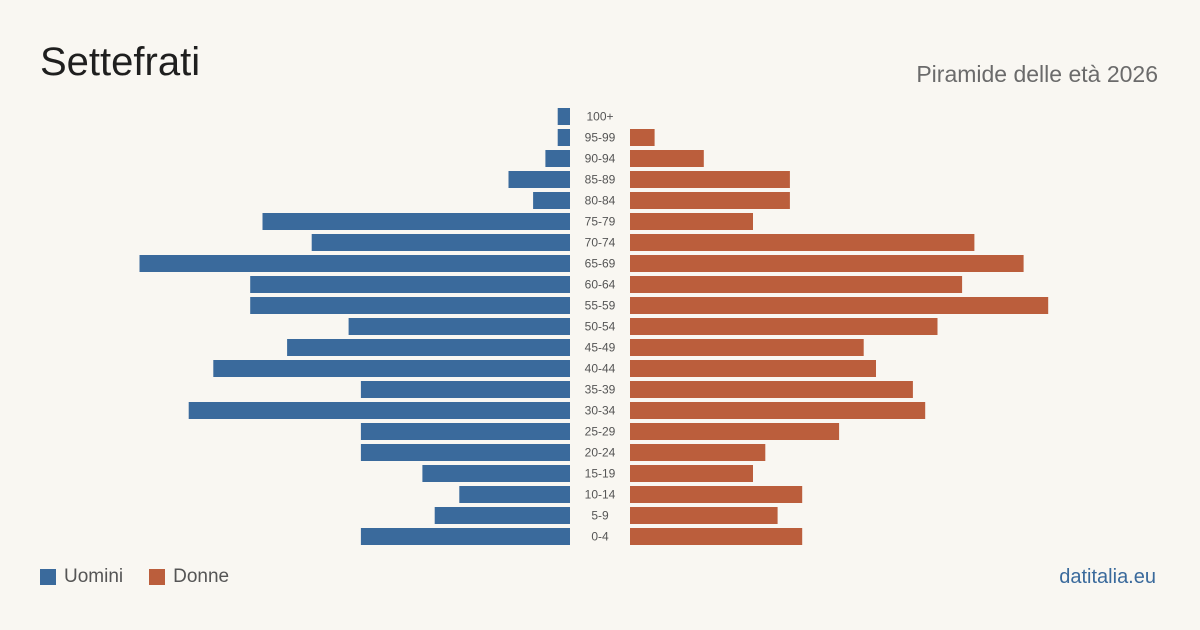 This screenshot has width=1200, height=630. Describe the element at coordinates (600, 537) in the screenshot. I see `age-label-0-4: 0-4` at that location.